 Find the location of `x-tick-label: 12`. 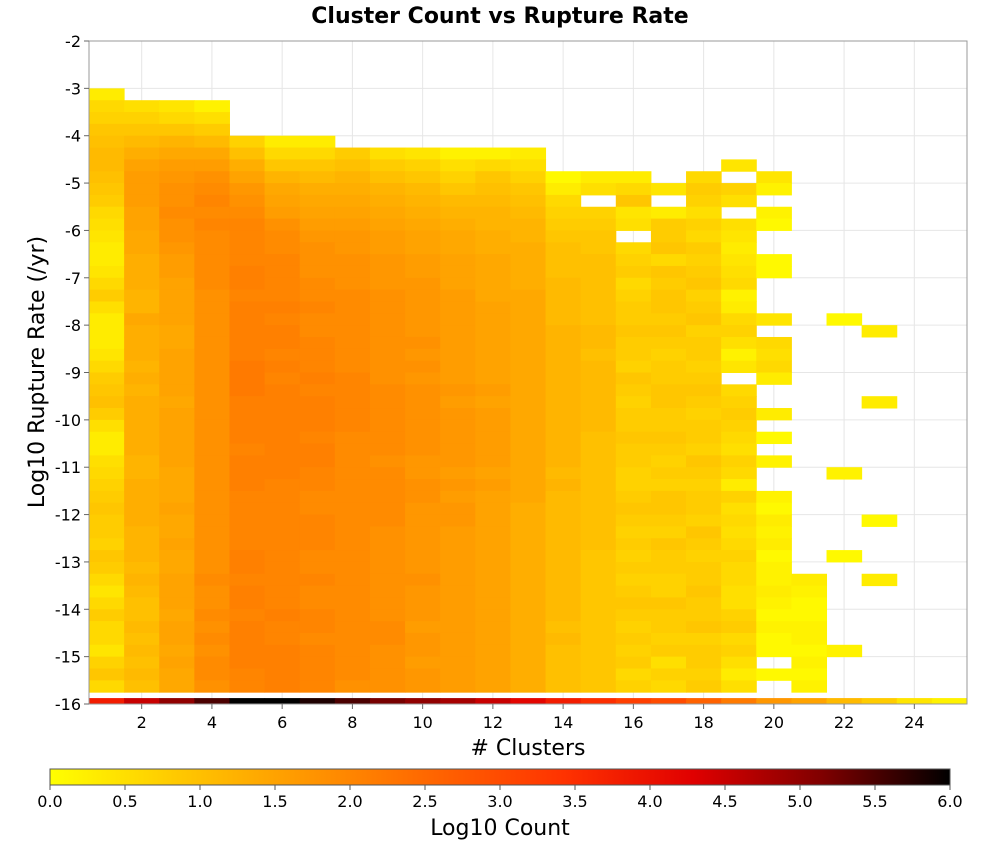

x-tick-label: 12 is located at coordinates (493, 722).